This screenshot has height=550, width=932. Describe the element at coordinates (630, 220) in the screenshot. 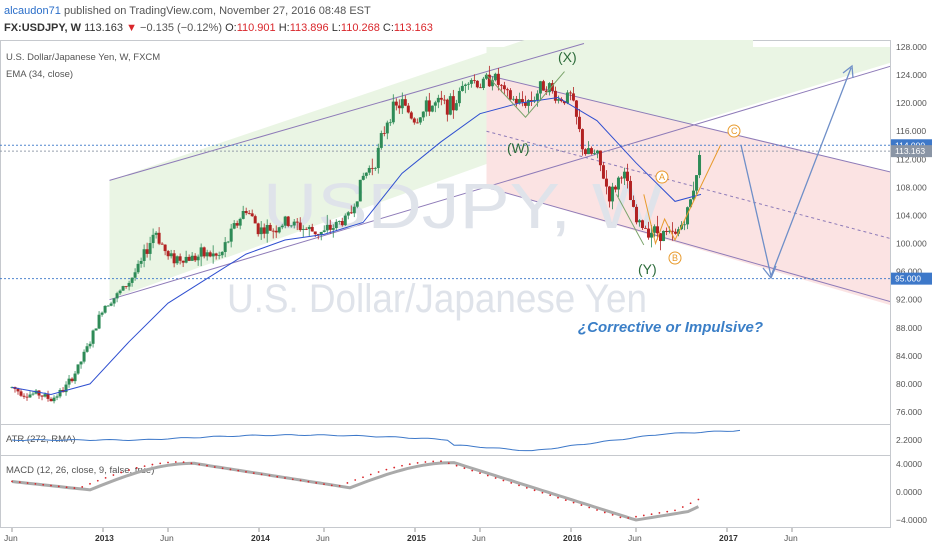

I see `wave-y-line` at that location.